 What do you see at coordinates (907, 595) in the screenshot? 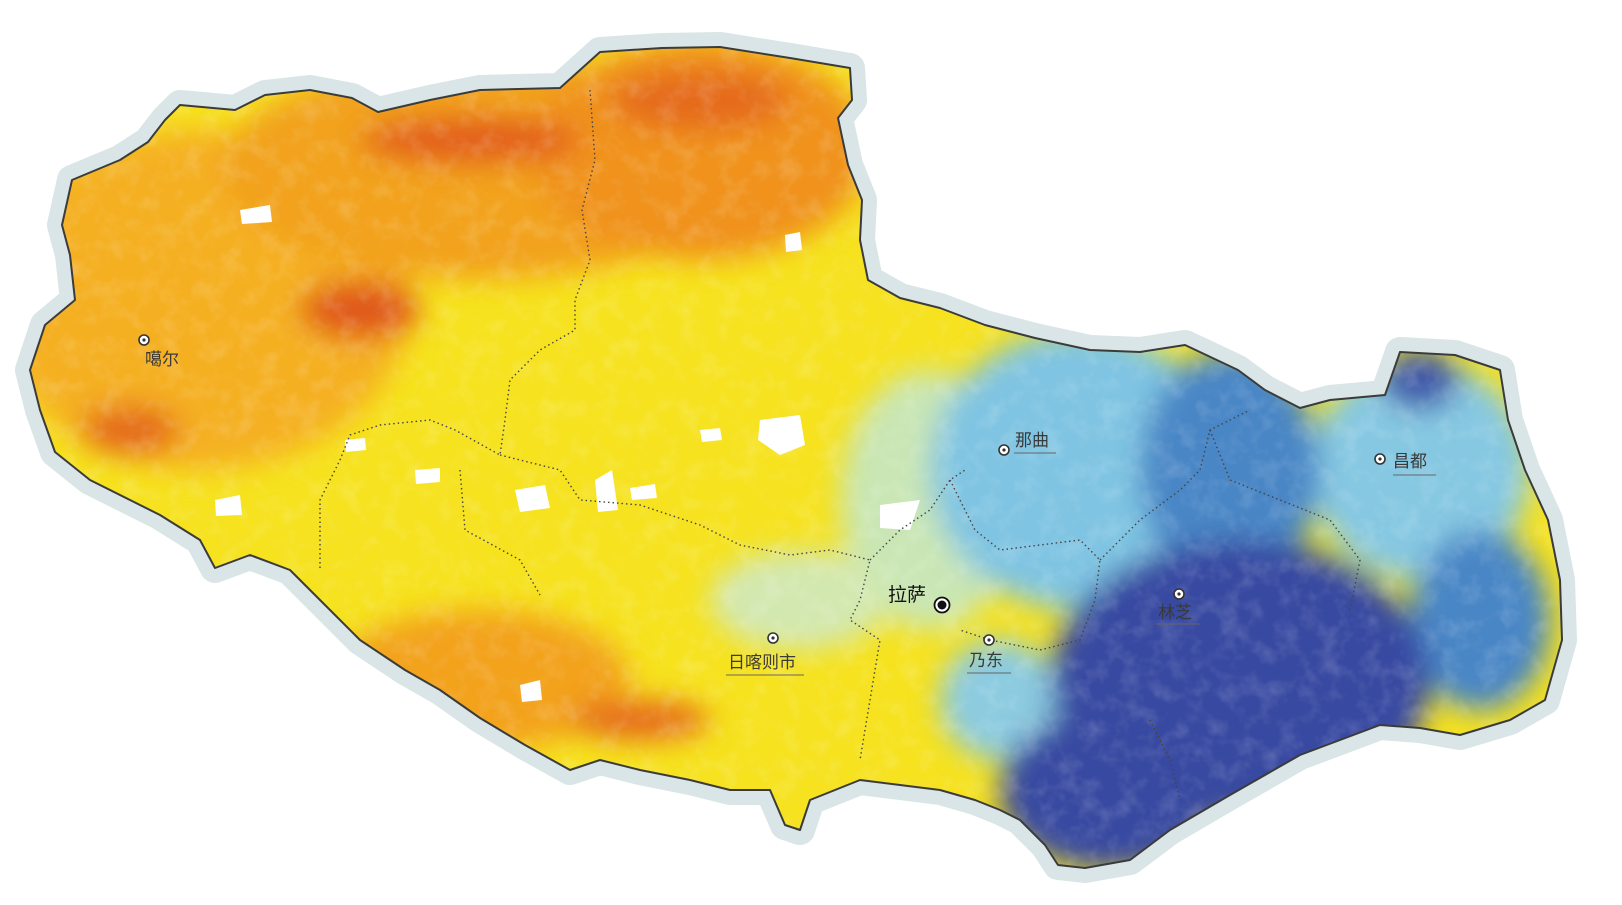
I see `capital-label: 拉萨` at bounding box center [907, 595].